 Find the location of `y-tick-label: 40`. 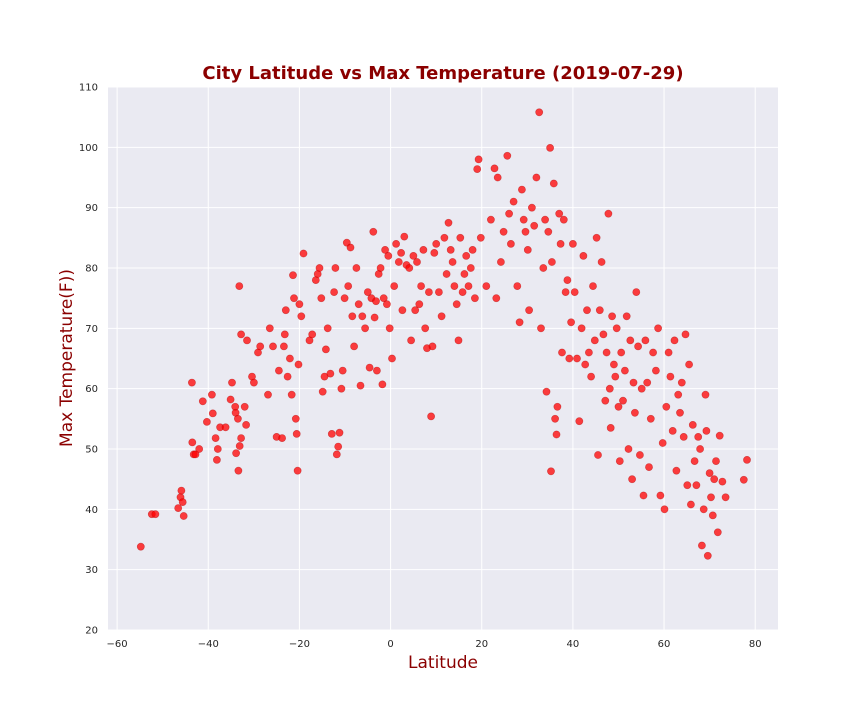

y-tick-label: 40 is located at coordinates (91, 510).